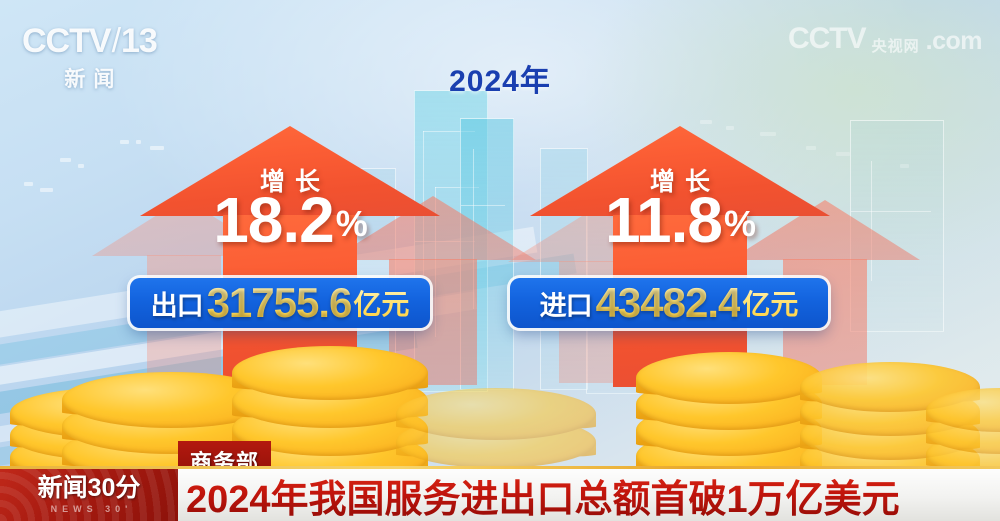 The image size is (1000, 521). I want to click on watermark-cctv: CCTV, so click(827, 38).